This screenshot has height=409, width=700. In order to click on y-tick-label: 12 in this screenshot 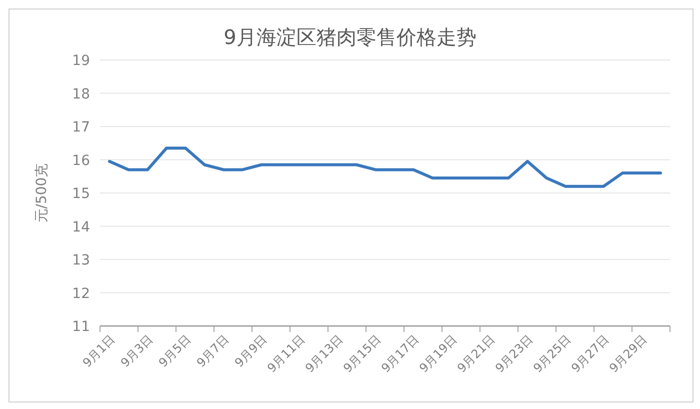, I will do `click(81, 294)`.